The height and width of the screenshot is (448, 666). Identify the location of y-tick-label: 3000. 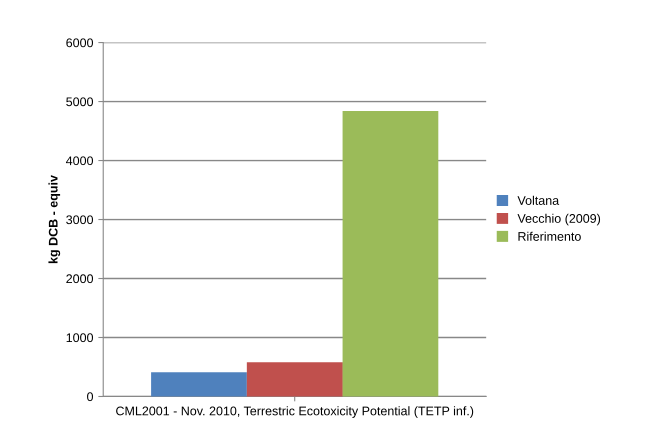
(80, 219).